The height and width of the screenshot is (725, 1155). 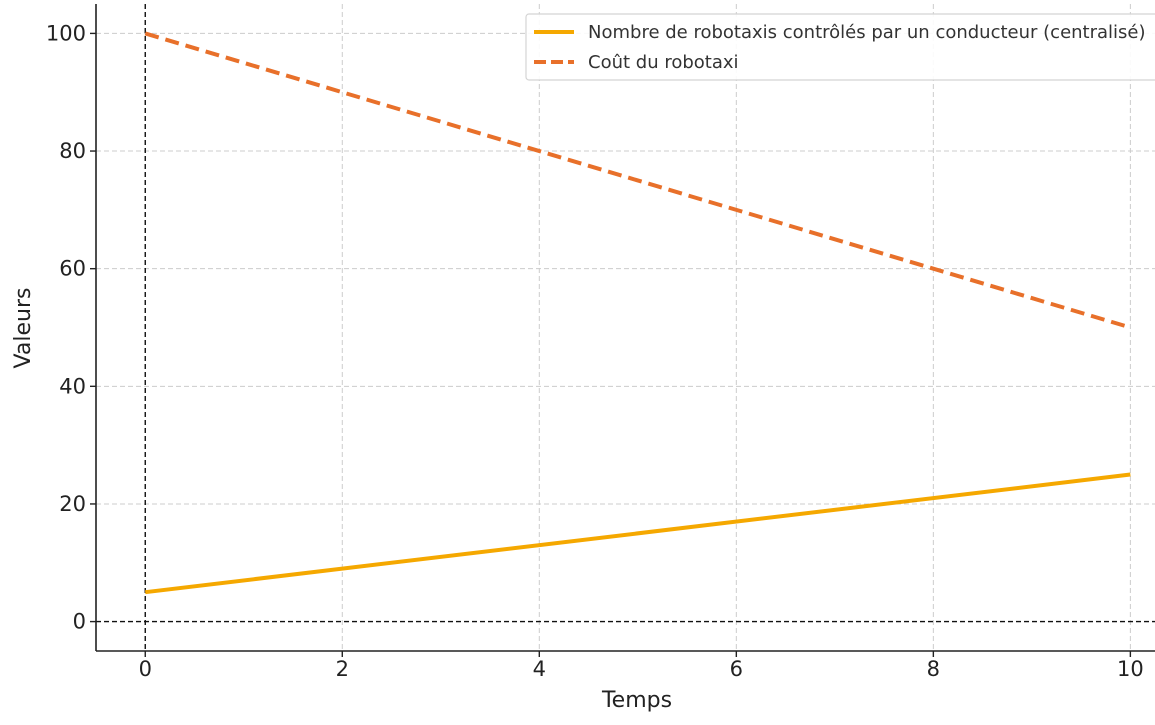 I want to click on y-tick-label: 100, so click(x=66, y=33).